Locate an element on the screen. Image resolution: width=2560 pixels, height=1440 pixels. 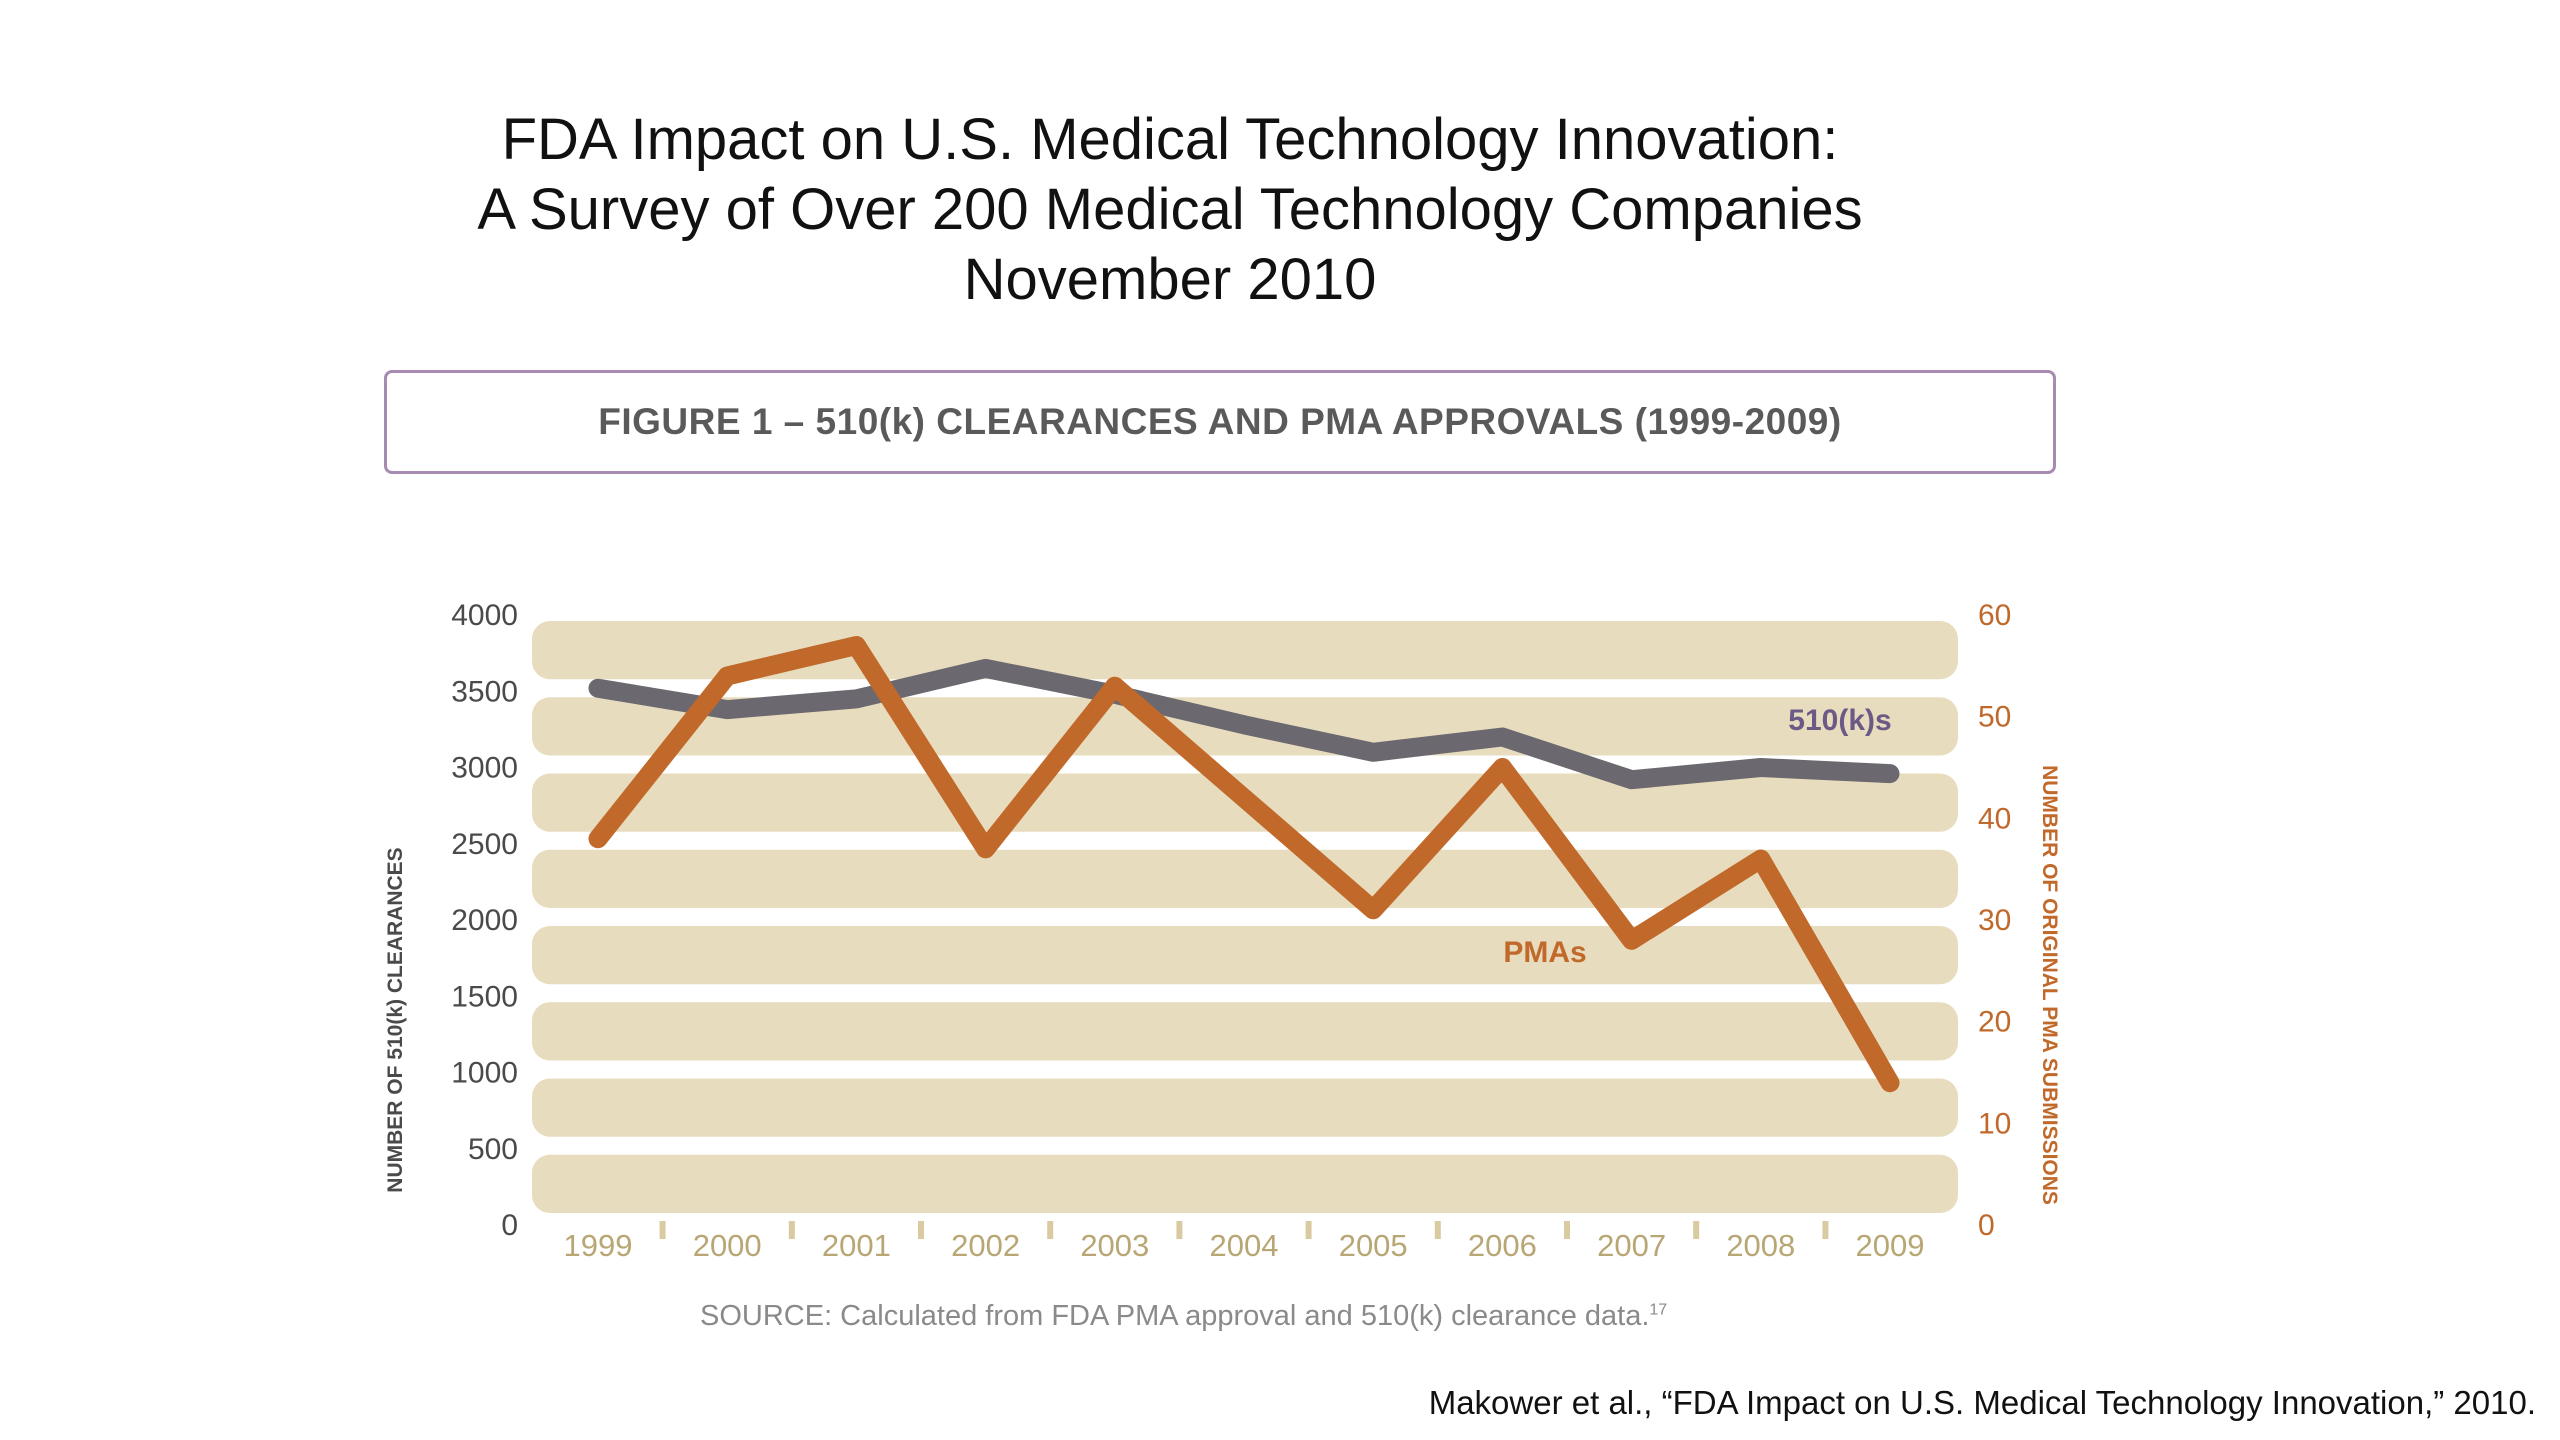
x-tick-label: 2006 is located at coordinates (1502, 1245).